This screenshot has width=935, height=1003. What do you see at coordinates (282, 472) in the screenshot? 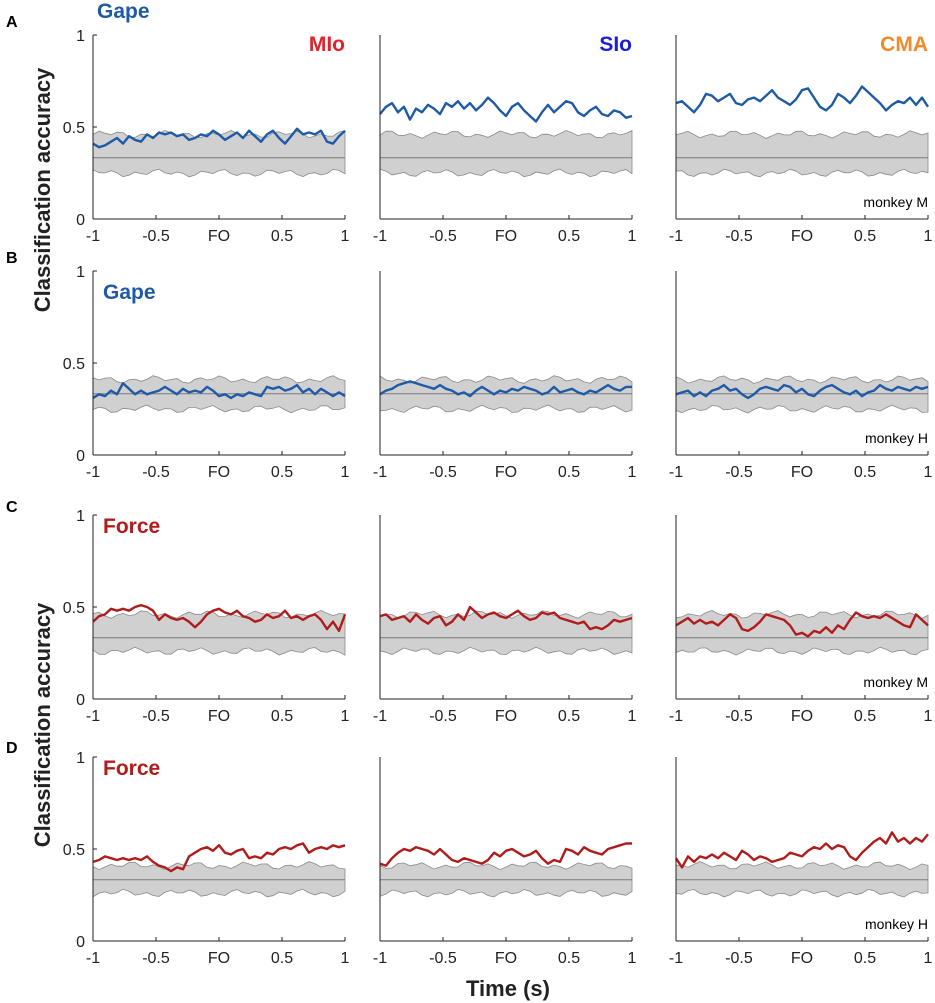
I see `x-tick-label-B-MIo-3: 0.5` at bounding box center [282, 472].